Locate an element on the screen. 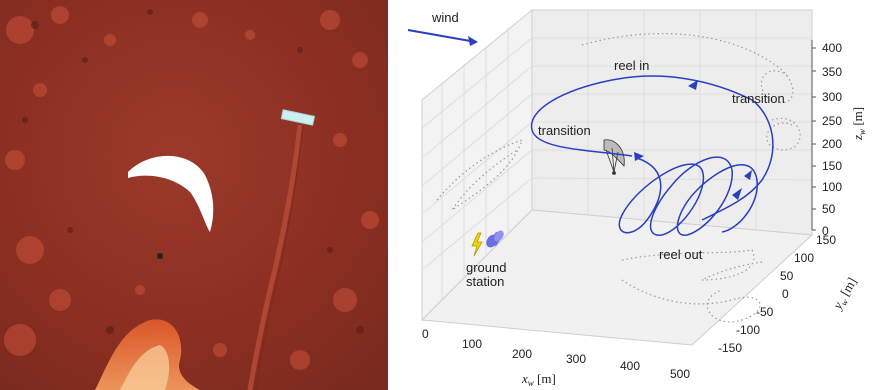 The image size is (874, 390). z-tick-label: 400 is located at coordinates (832, 48).